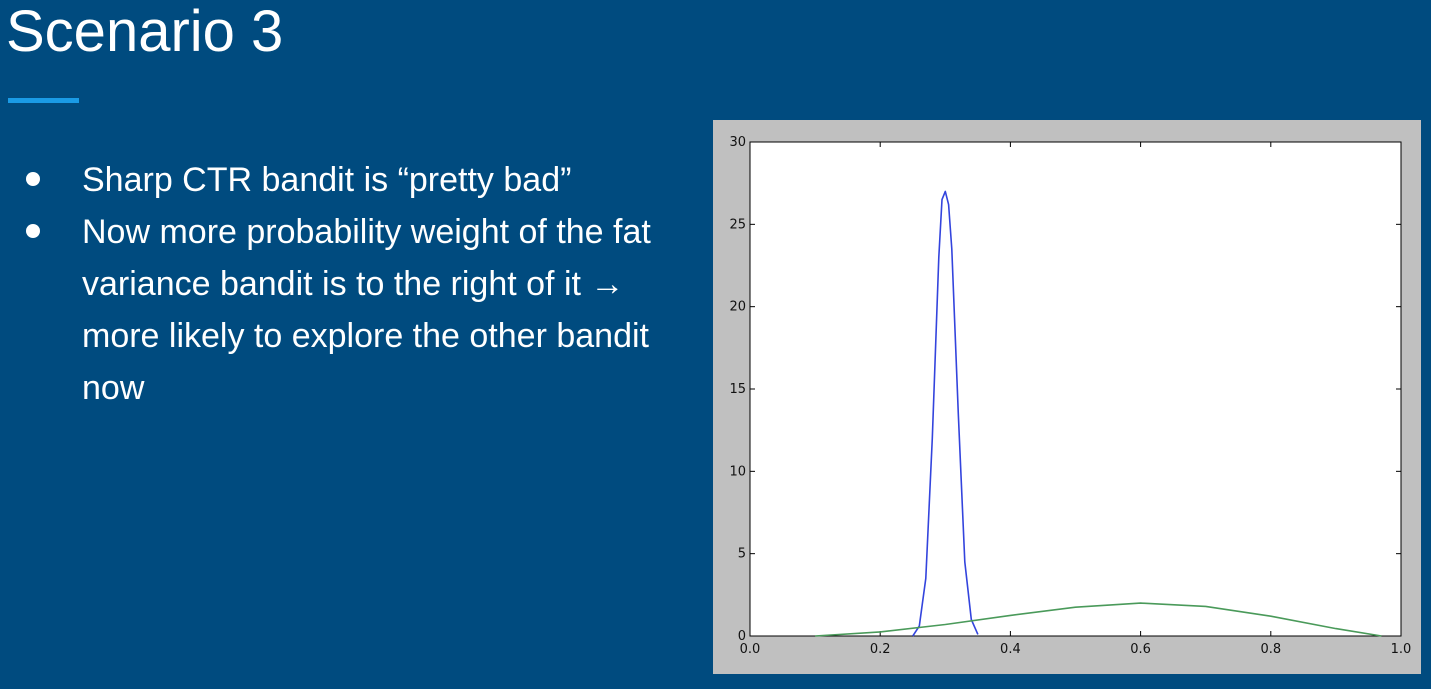 The width and height of the screenshot is (1431, 689). I want to click on title-accent-bar, so click(43, 100).